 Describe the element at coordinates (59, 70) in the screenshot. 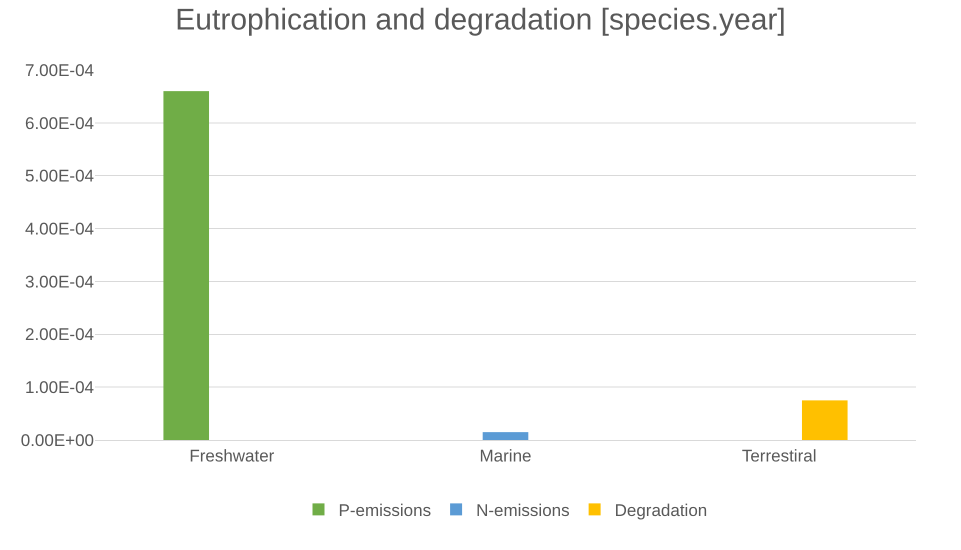

I see `y-tick-label: 7.00E-04` at that location.